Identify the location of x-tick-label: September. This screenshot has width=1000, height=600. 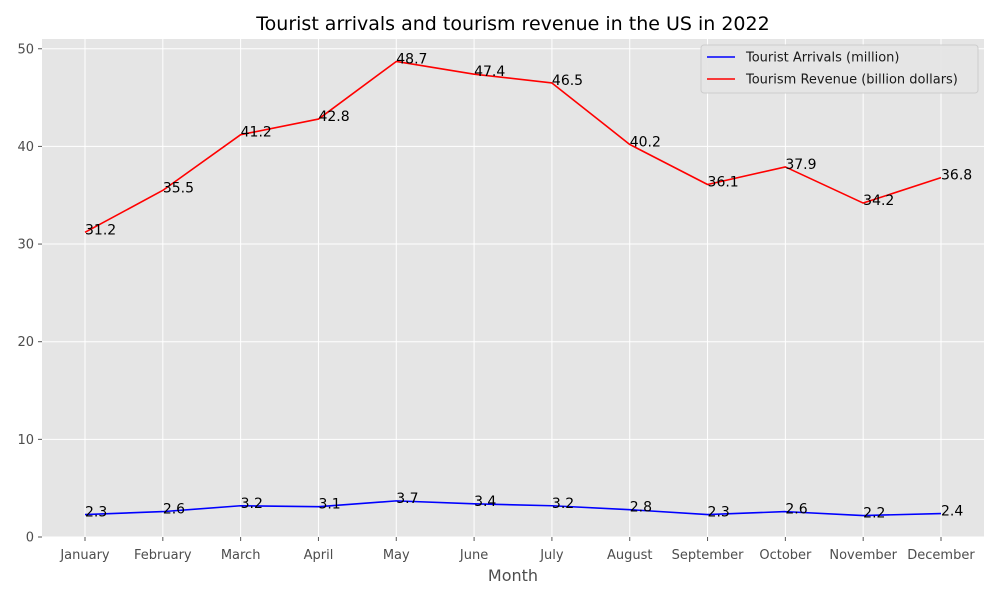
(708, 555).